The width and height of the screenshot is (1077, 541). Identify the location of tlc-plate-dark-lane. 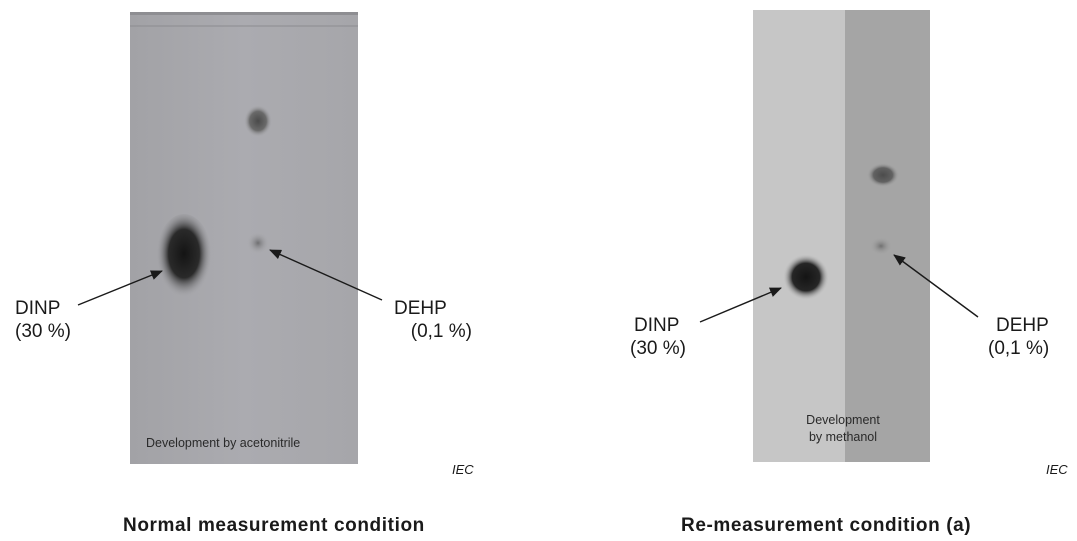
(887, 236).